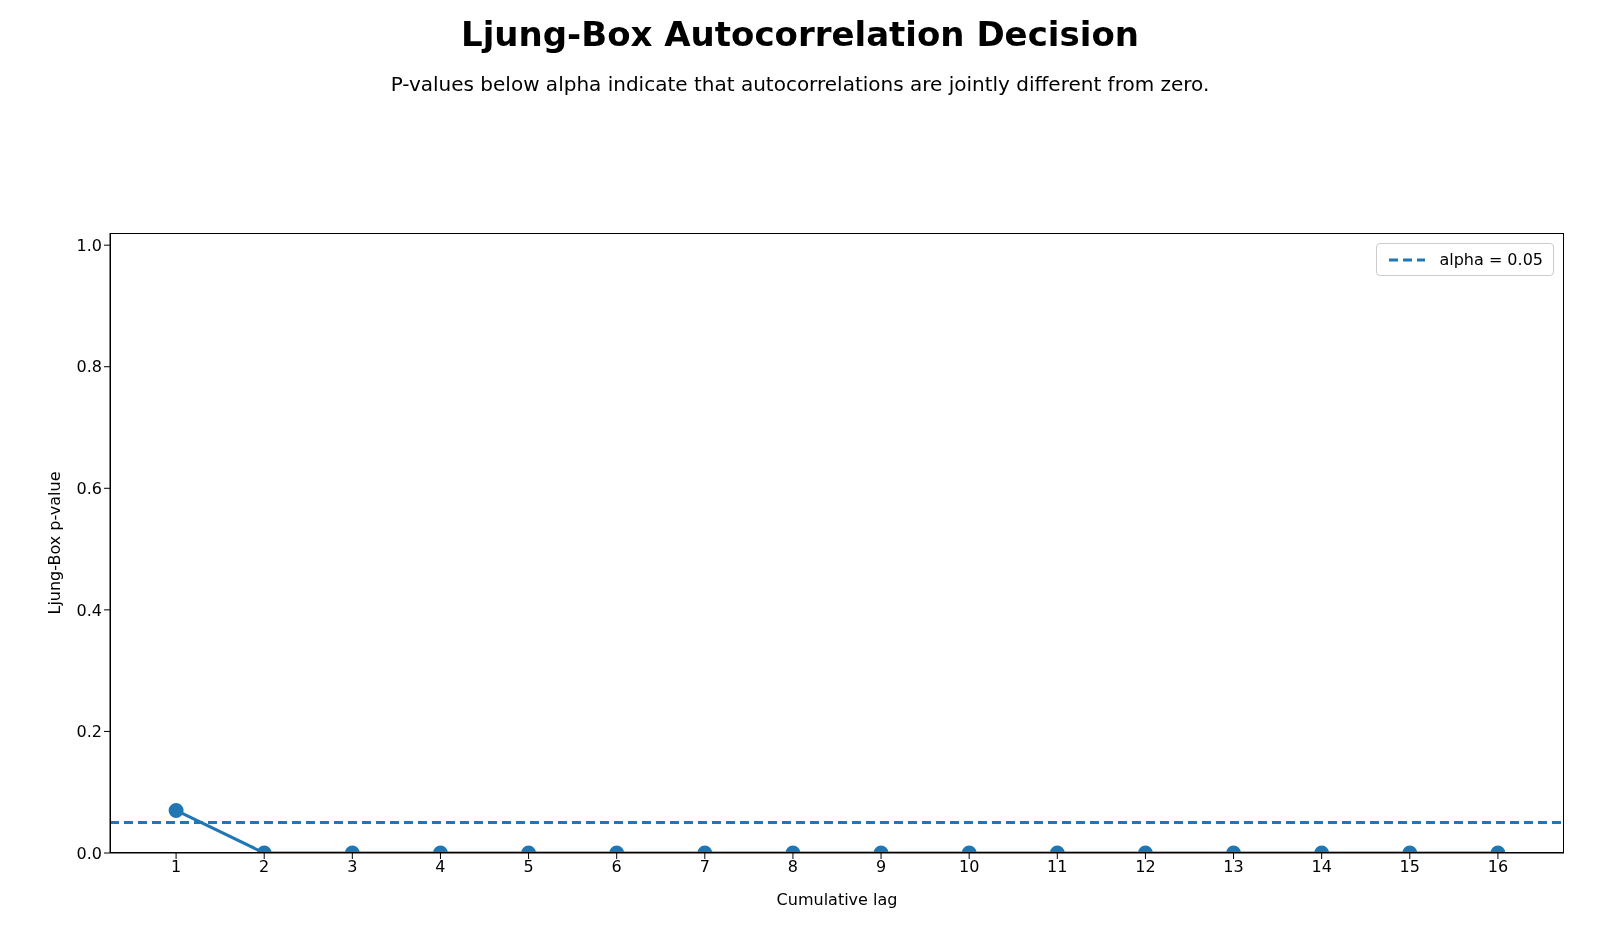 Image resolution: width=1600 pixels, height=932 pixels. I want to click on x-tick-label: 13, so click(1233, 867).